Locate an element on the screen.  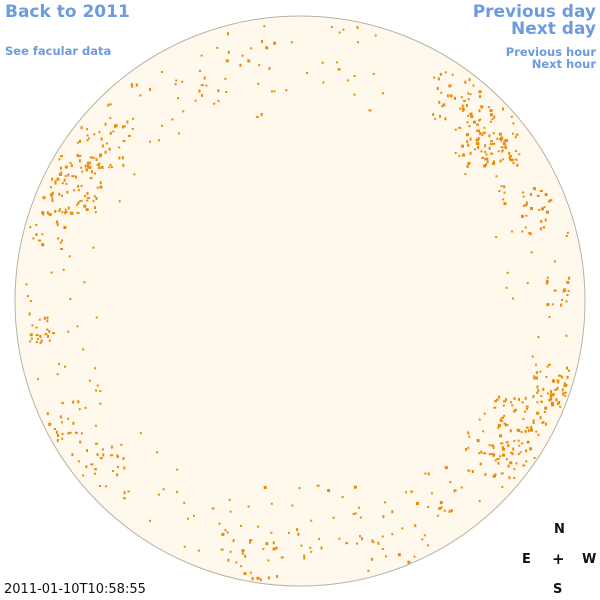
see-facular-data-link: See facular data is located at coordinates (58, 51).